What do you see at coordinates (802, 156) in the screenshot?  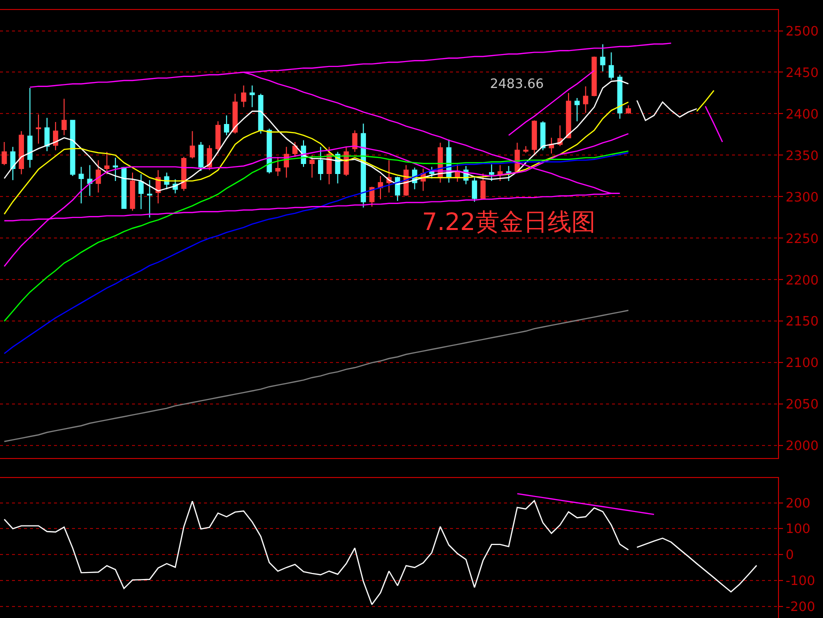 I see `y-tick-label: 2350` at bounding box center [802, 156].